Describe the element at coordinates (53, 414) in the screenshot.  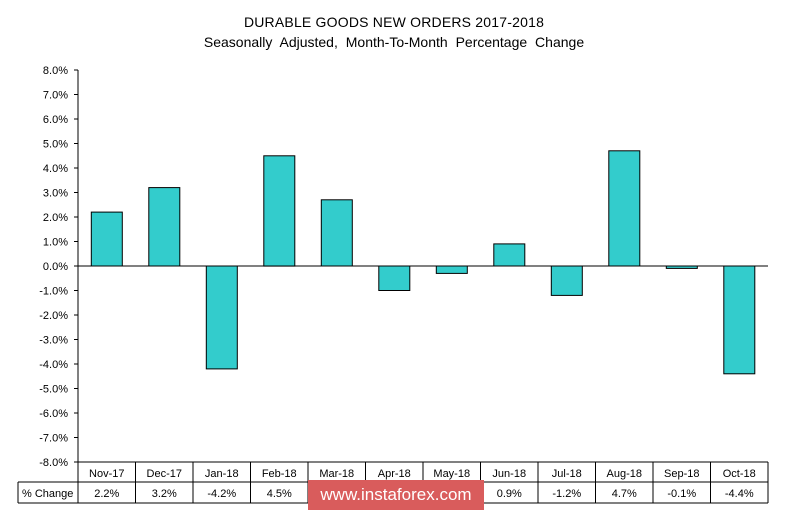
I see `y-tick-label: -6.0%` at that location.